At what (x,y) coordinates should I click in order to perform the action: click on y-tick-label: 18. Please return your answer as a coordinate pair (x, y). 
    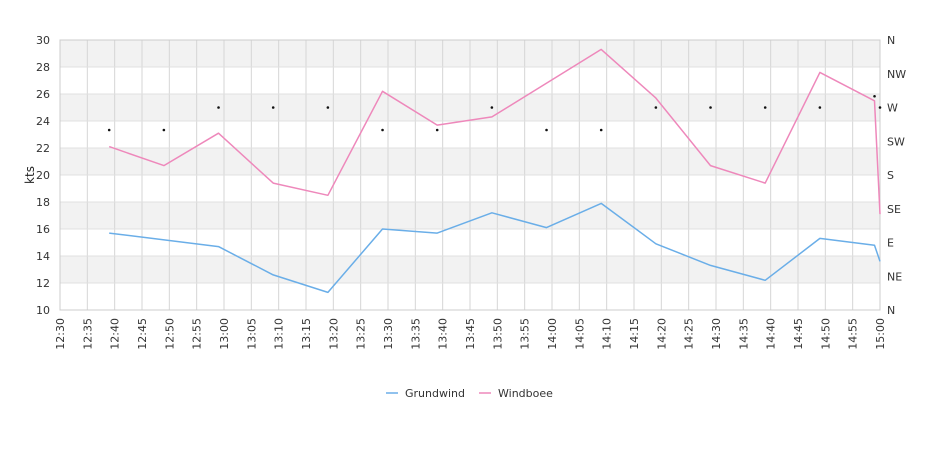
    Looking at the image, I should click on (43, 202).